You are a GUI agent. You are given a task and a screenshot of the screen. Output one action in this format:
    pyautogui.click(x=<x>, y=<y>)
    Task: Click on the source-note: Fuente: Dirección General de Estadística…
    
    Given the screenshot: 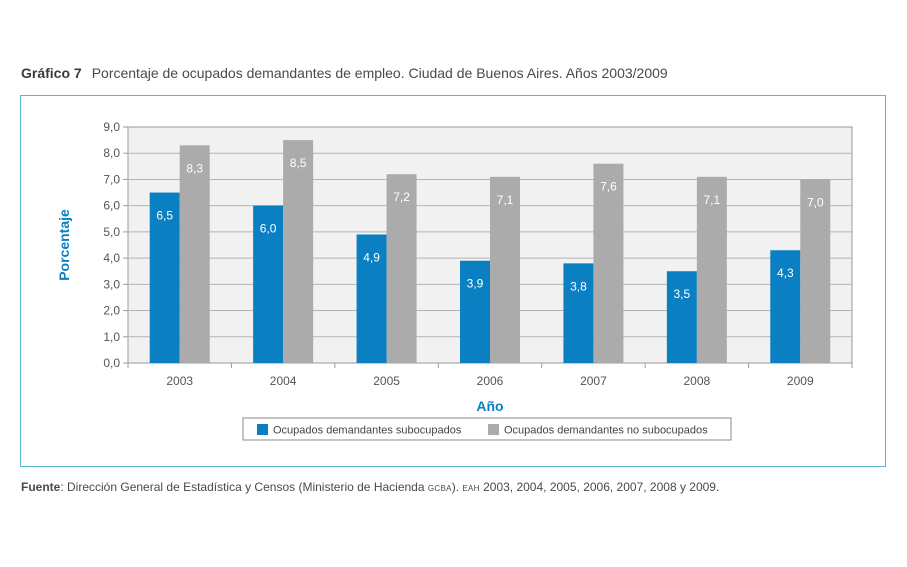 What is the action you would take?
    pyautogui.click(x=370, y=487)
    